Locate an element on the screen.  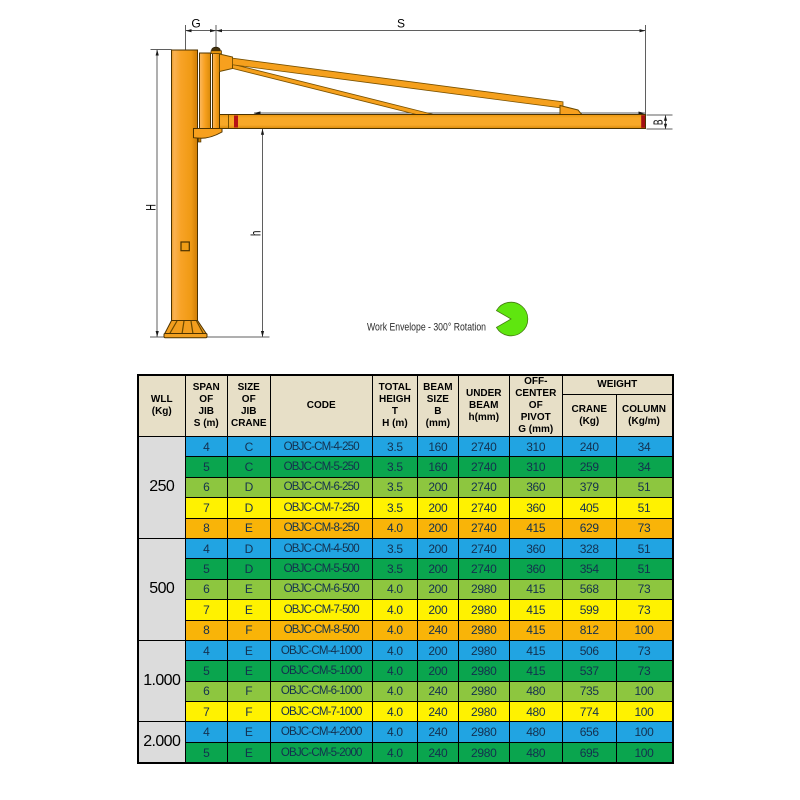
svg-text: G is located at coordinates (195, 24).